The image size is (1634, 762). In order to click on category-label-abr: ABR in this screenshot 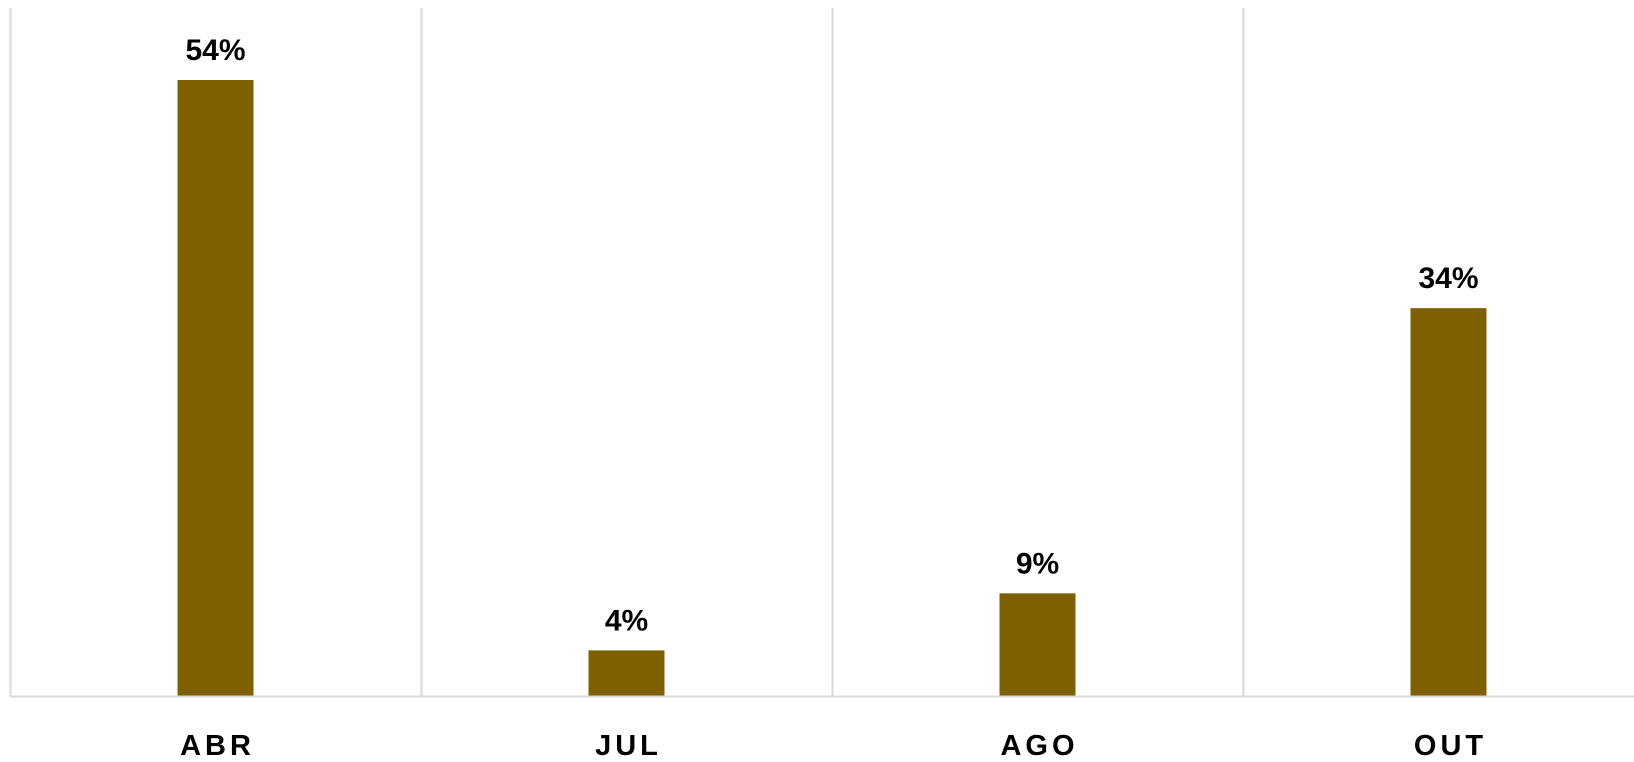, I will do `click(217, 746)`.